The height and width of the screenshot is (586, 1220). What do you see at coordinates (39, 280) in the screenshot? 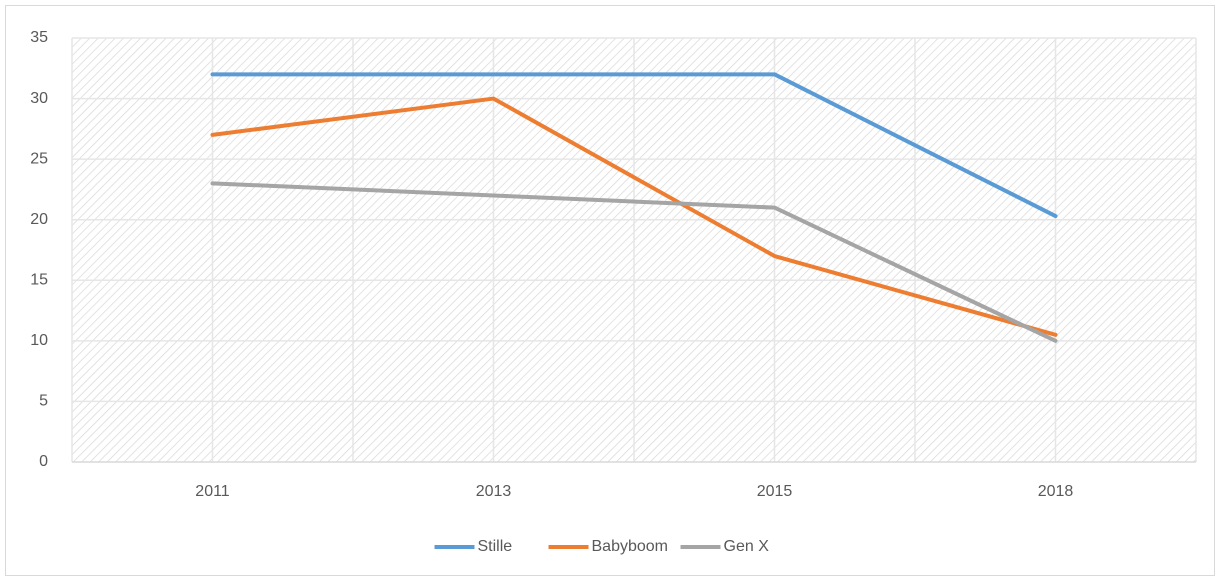
I see `y-tick-label: 15` at bounding box center [39, 280].